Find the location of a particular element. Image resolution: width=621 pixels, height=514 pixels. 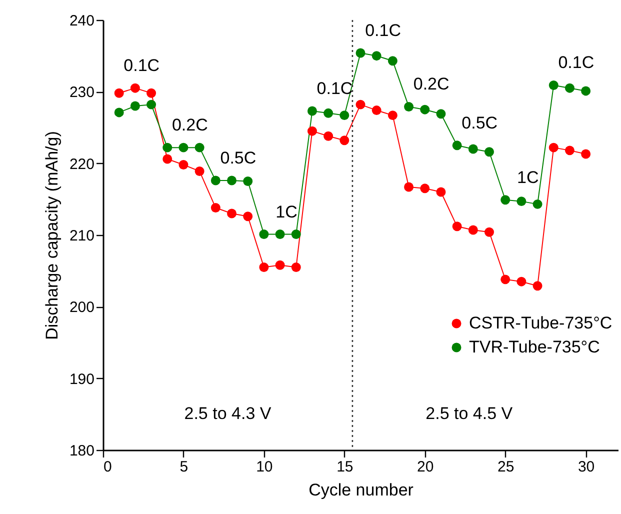

x-tick-label: 15 is located at coordinates (345, 467).